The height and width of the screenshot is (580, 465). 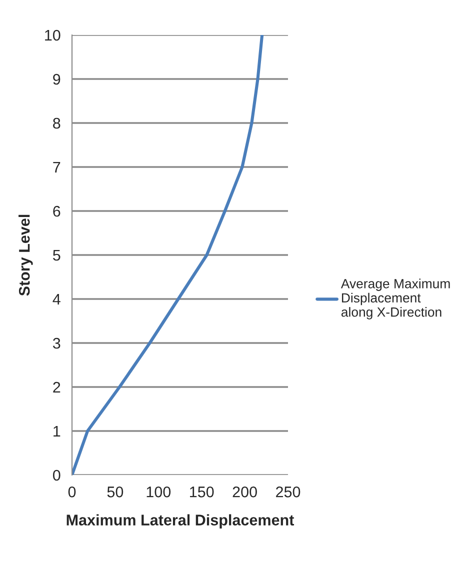 What do you see at coordinates (56, 211) in the screenshot?
I see `y-tick-label: 6` at bounding box center [56, 211].